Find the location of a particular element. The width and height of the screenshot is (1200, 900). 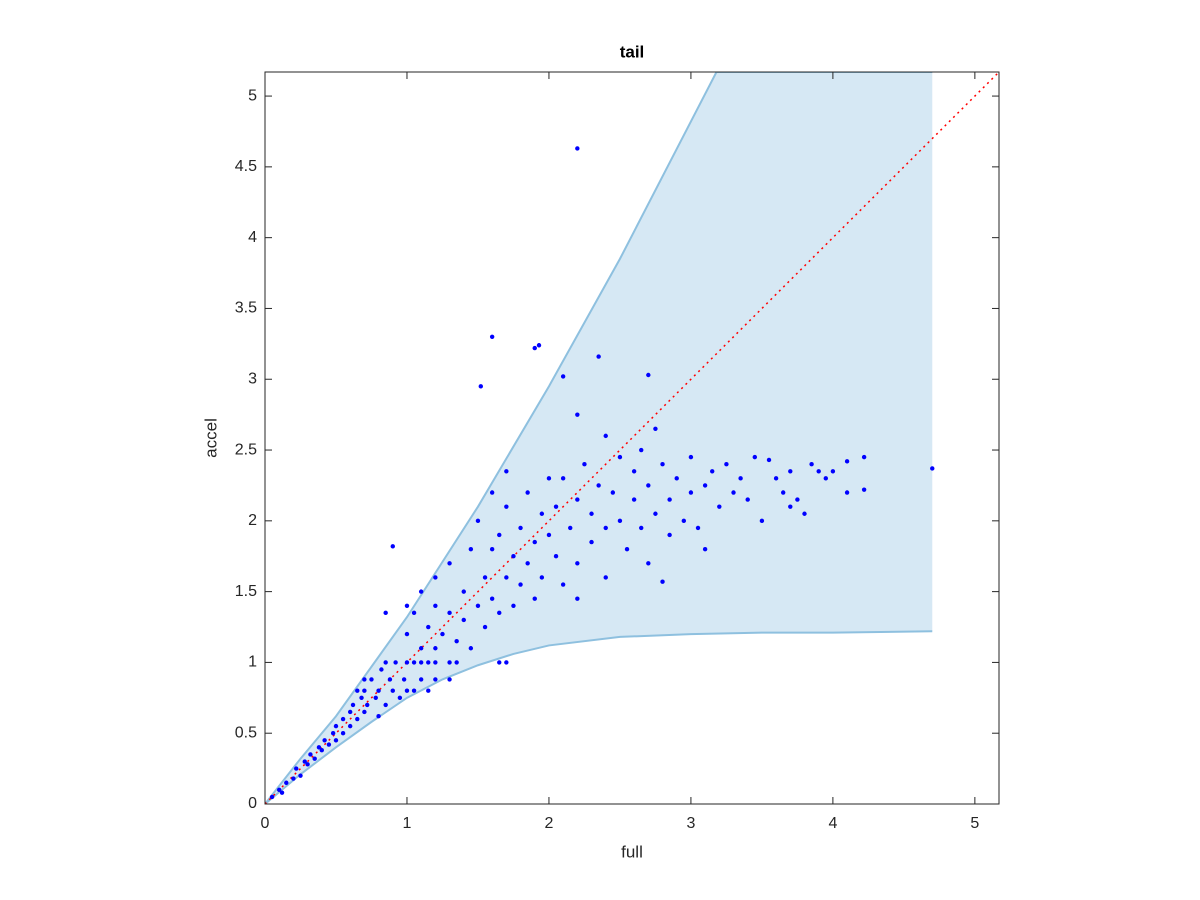

y-tick-label: 3.5 is located at coordinates (246, 308).